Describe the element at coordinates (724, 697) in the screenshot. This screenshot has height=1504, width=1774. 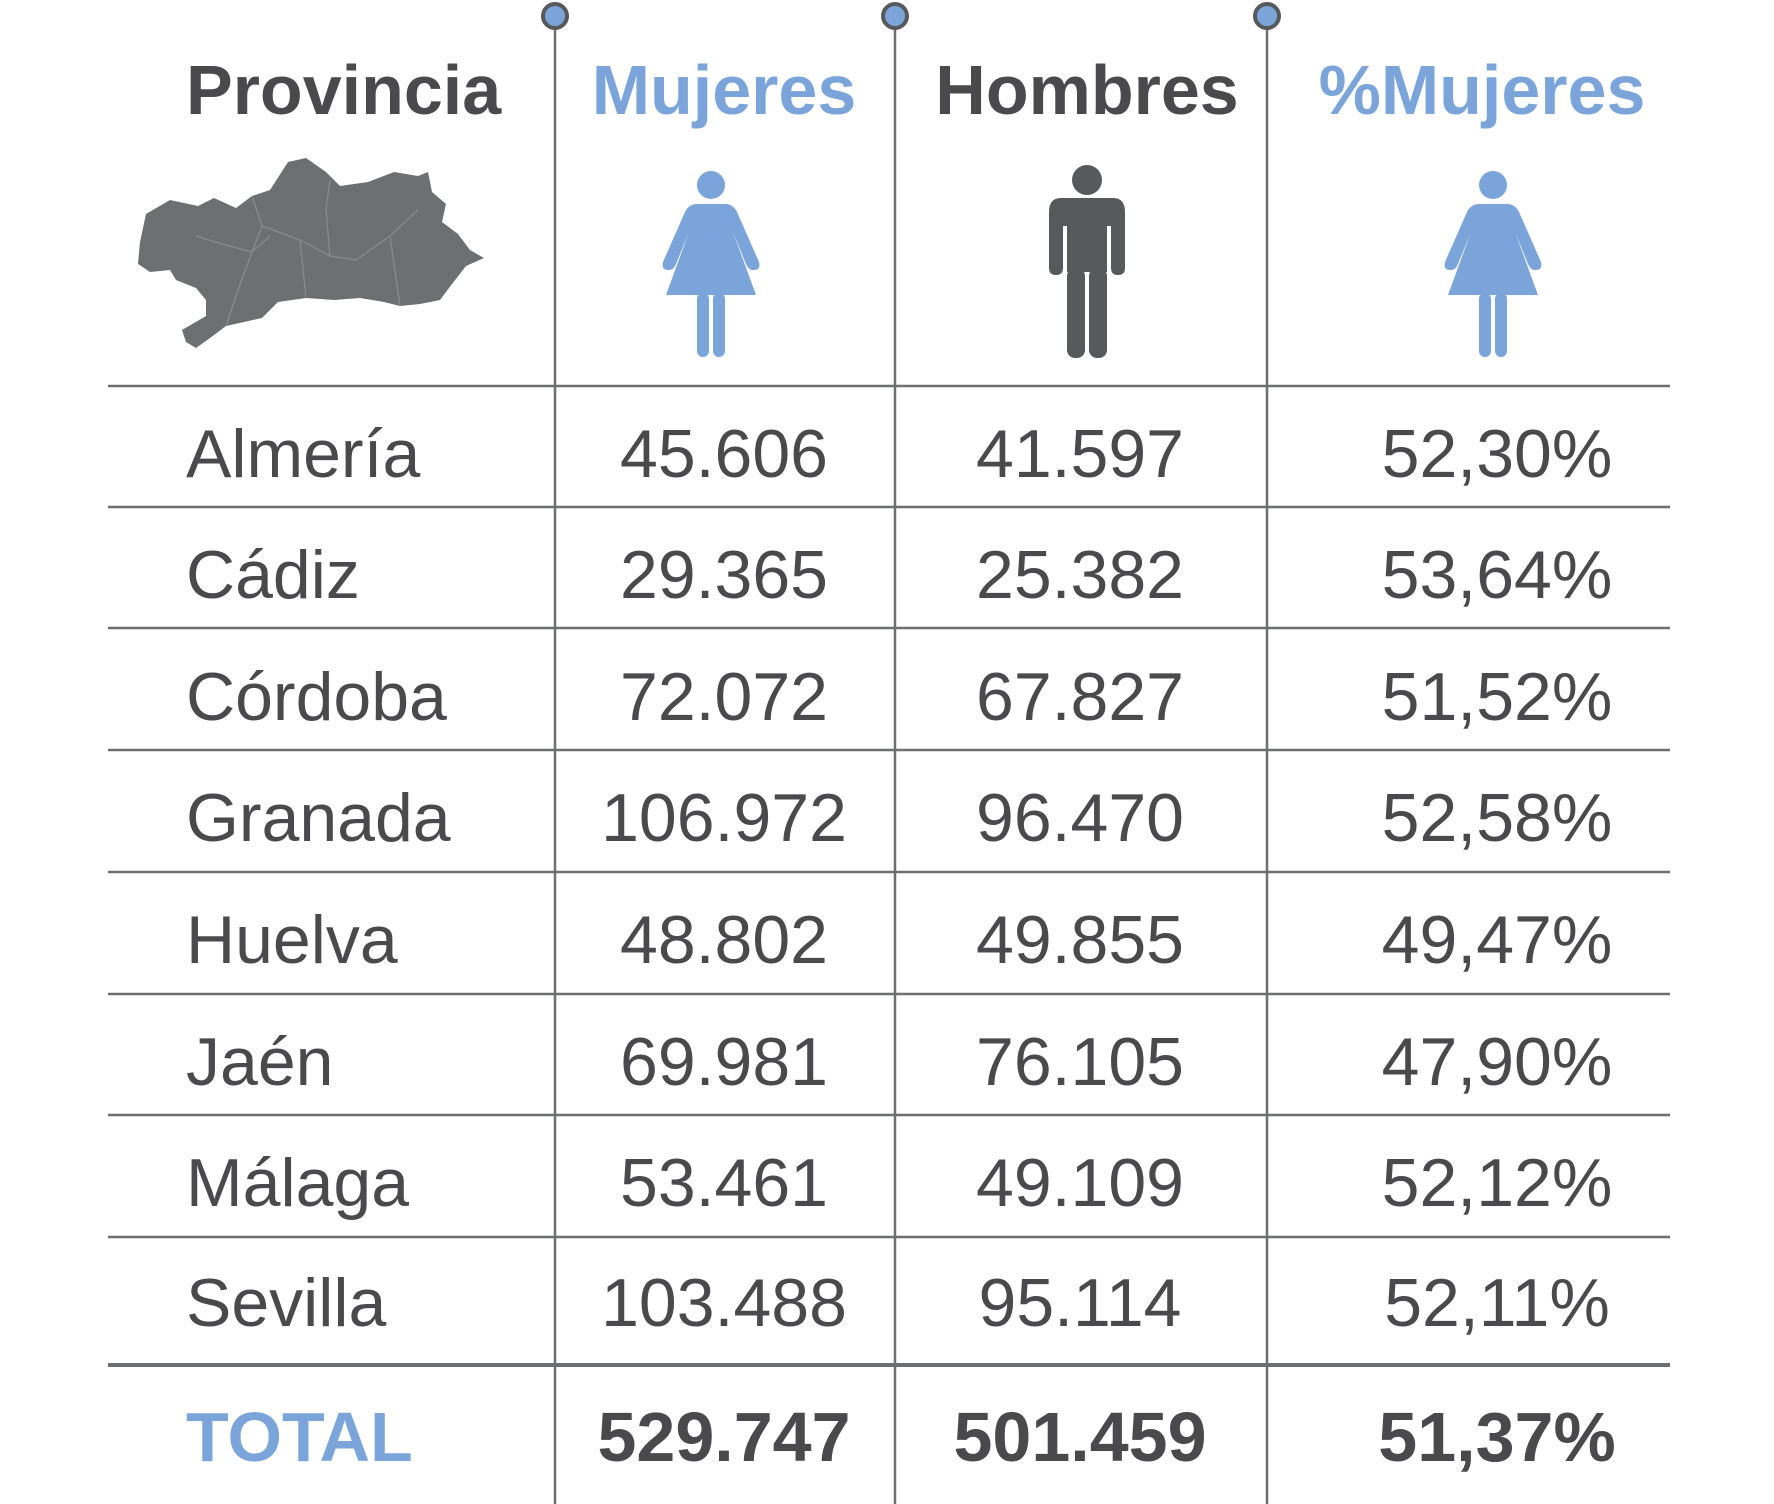
I see `cell-mujeres: 72.072` at that location.